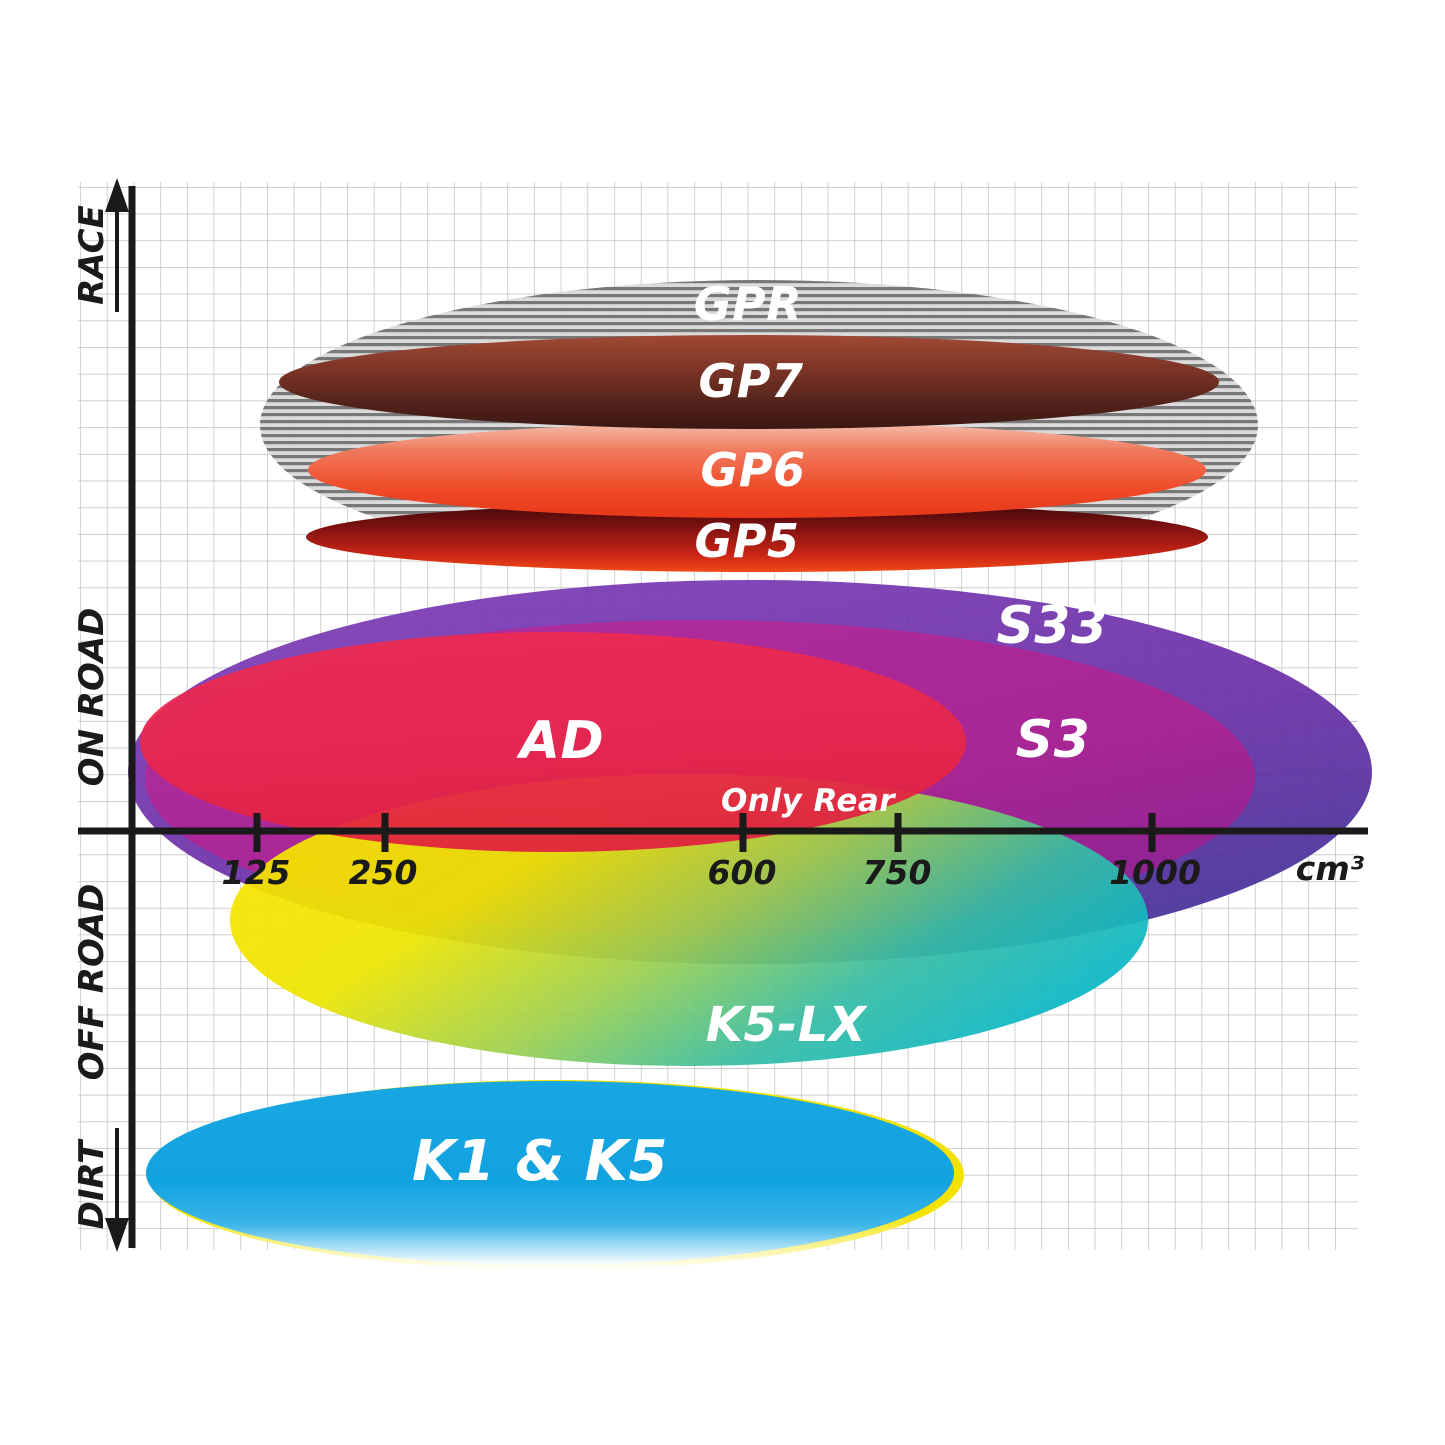 This screenshot has height=1445, width=1445. I want to click on region-label-gpr: GPR, so click(748, 304).